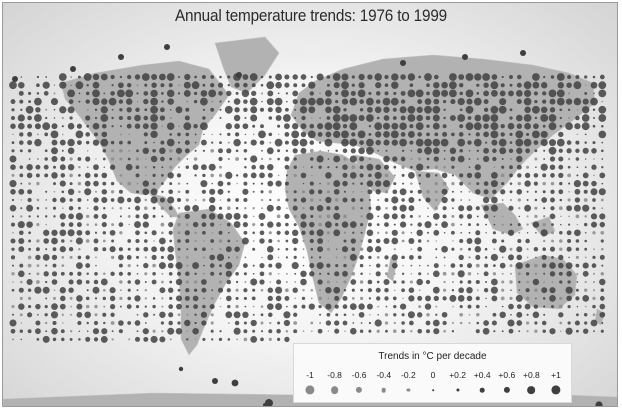 The image size is (622, 411). Describe the element at coordinates (408, 390) in the screenshot. I see `legend-dot` at that location.